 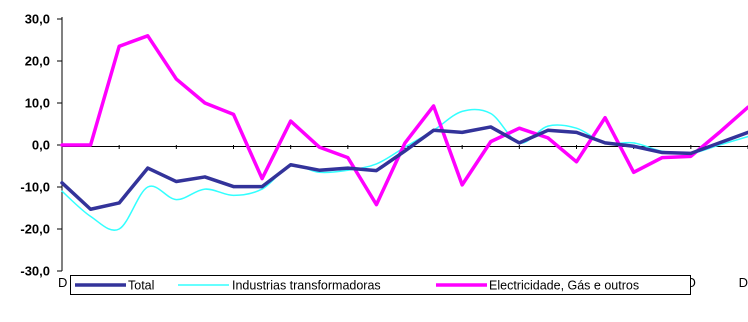 I want to click on y-tick-label: 0,0, so click(x=41, y=145).